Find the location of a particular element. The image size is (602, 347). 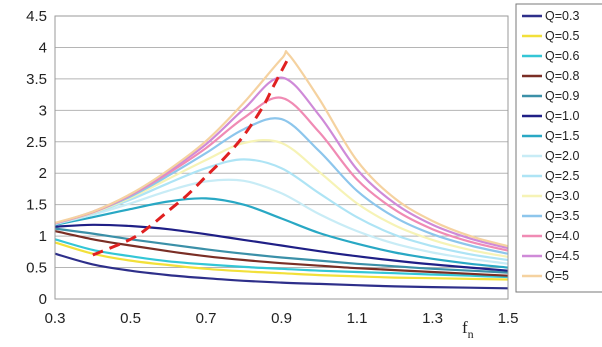

x-tick-labels: 0.3 0.5 0.7 0.9 1.1 1.3 1.5 is located at coordinates (282, 318).